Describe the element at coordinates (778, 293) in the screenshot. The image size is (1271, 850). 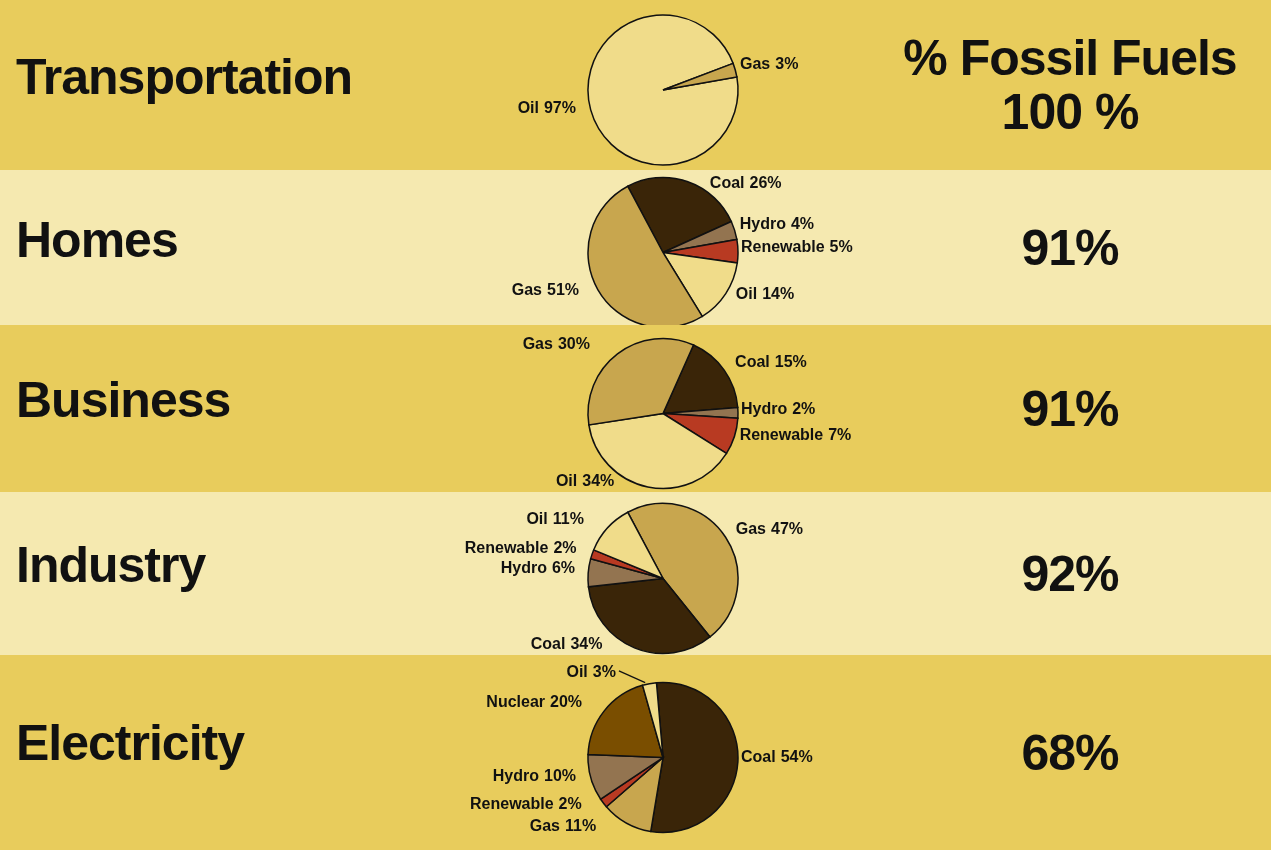
I see `data-label: 14%` at that location.